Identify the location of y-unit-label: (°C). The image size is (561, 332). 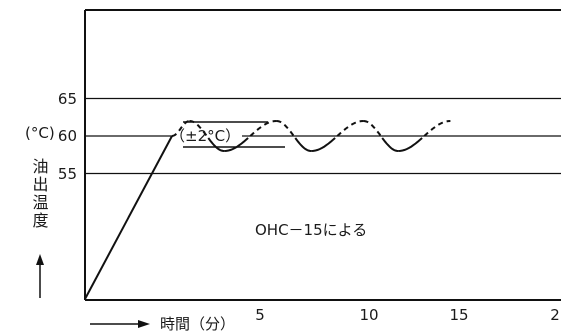
(40, 133).